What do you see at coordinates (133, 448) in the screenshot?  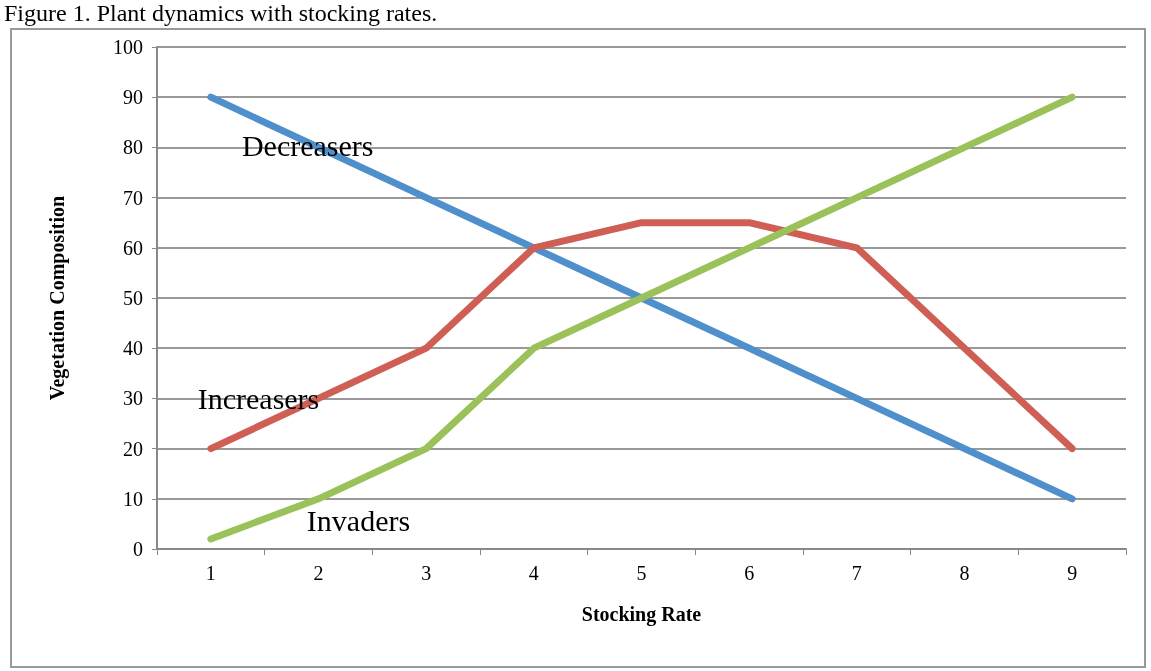 I see `y-tick-label: 20` at bounding box center [133, 448].